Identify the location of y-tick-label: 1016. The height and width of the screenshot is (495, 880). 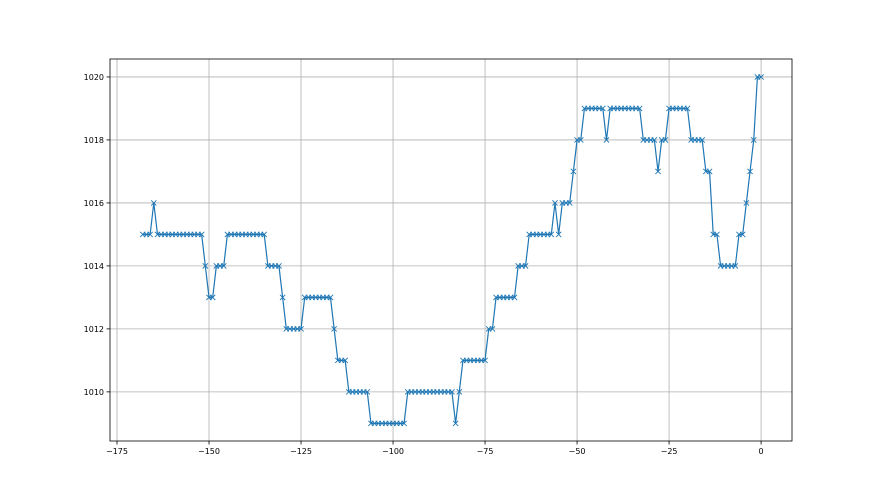
(94, 203).